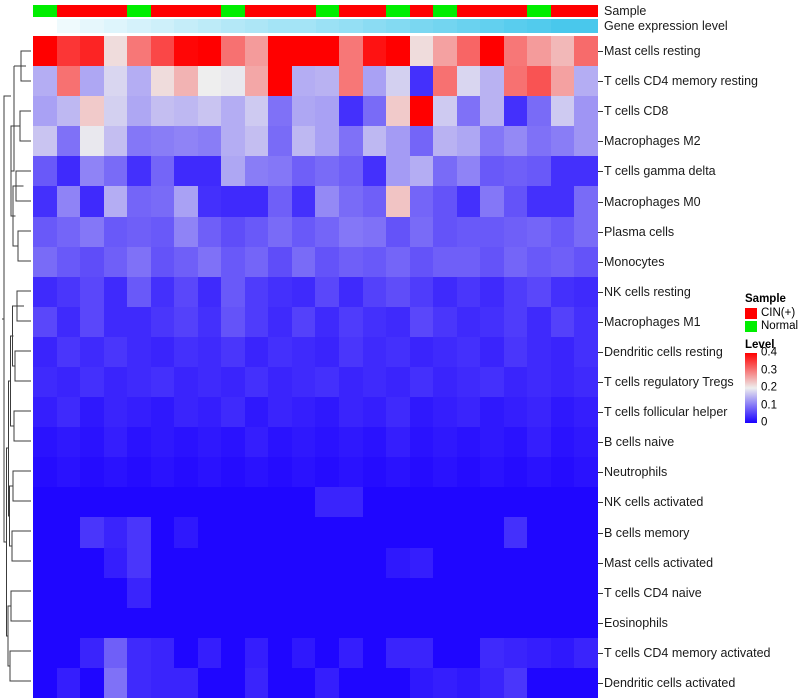 This screenshot has width=800, height=700. Describe the element at coordinates (304, 26) in the screenshot. I see `gene-expression-annotation-cell` at that location.